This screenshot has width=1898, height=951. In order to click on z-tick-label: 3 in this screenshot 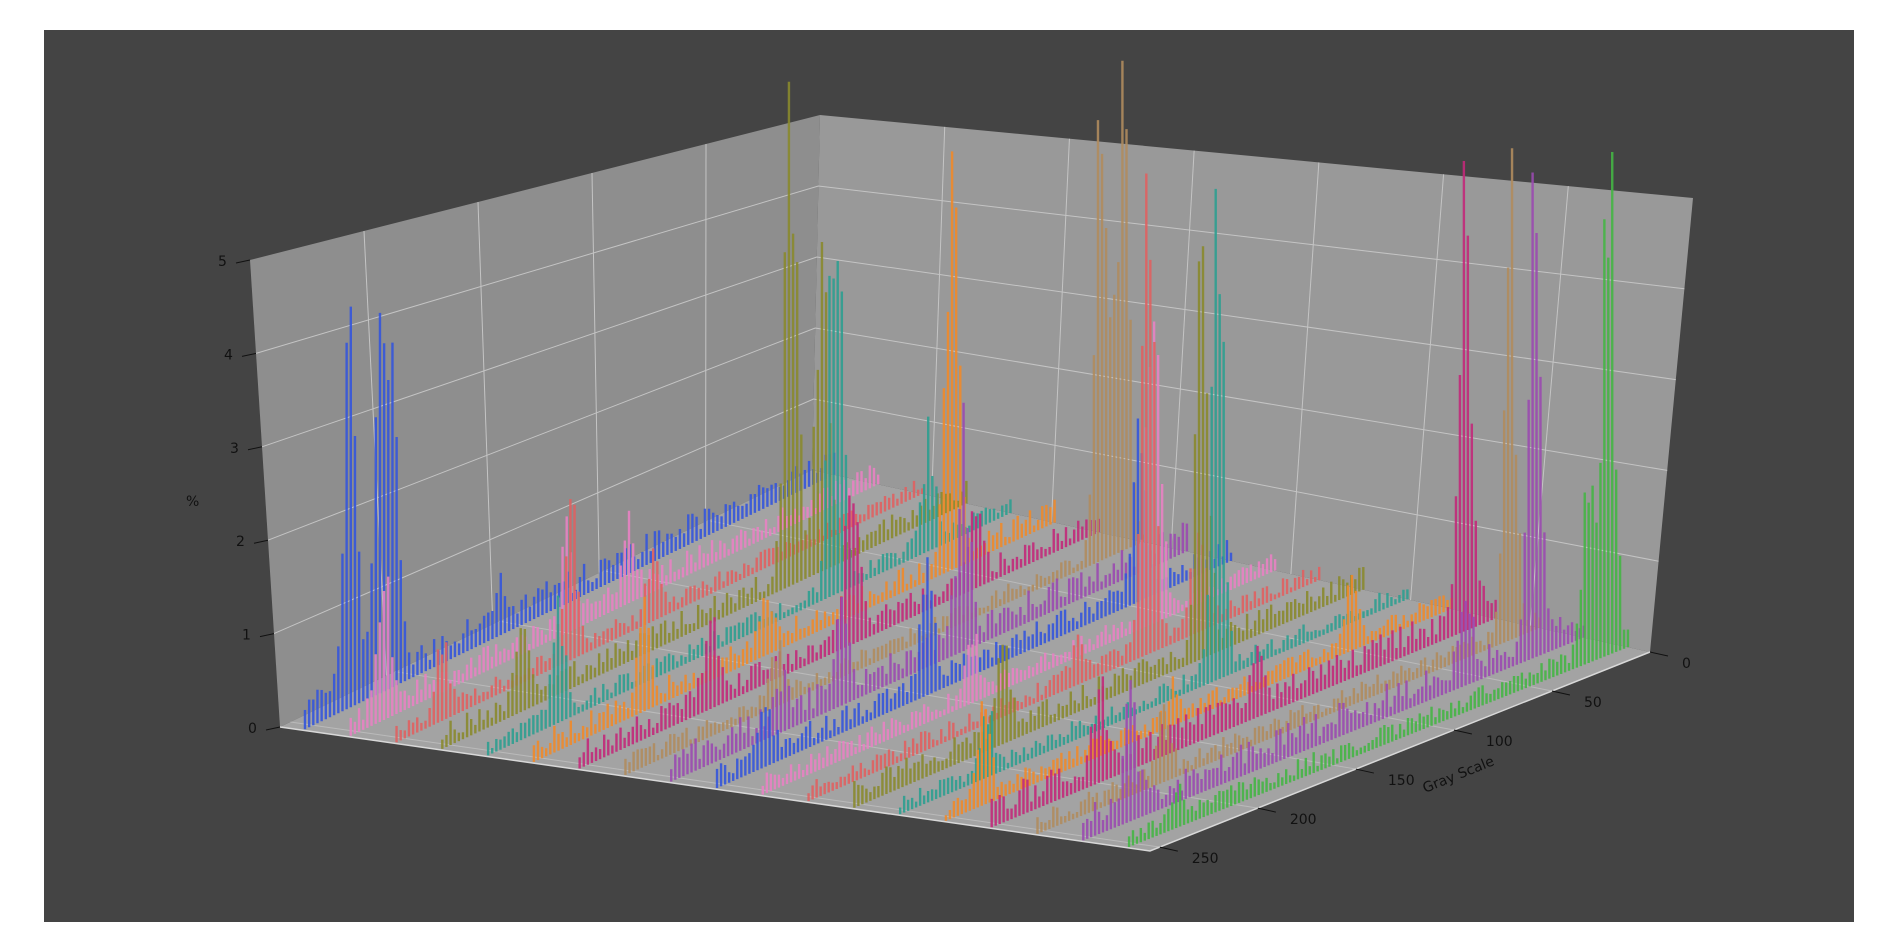, I will do `click(234, 449)`.